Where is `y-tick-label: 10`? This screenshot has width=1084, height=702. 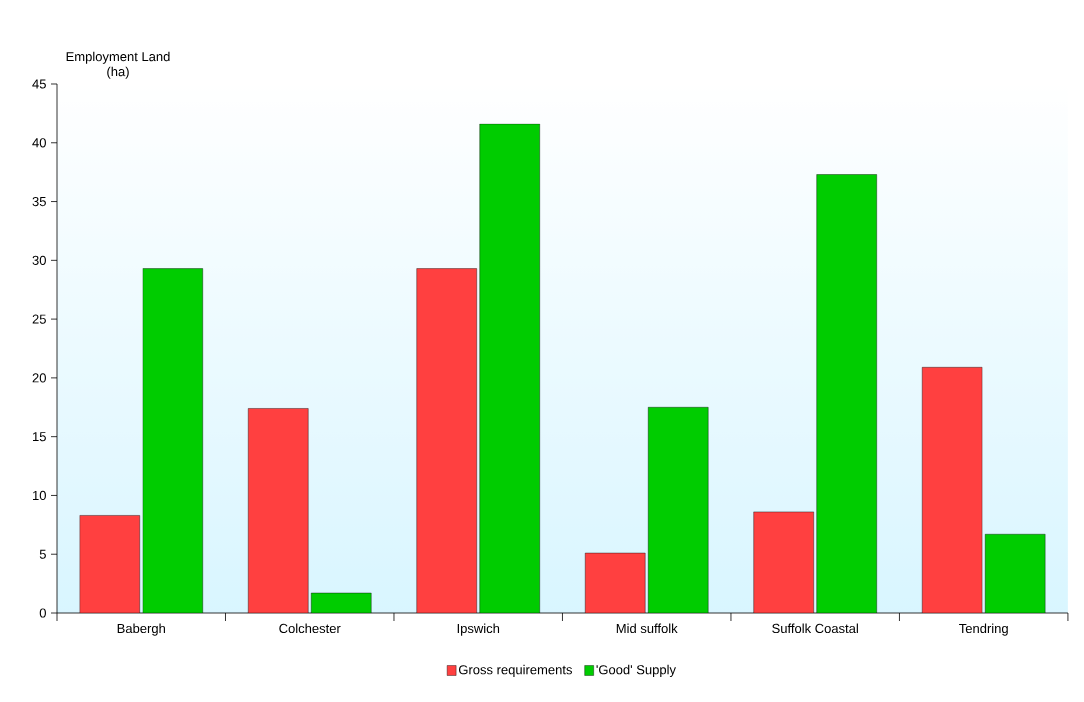 y-tick-label: 10 is located at coordinates (39, 495).